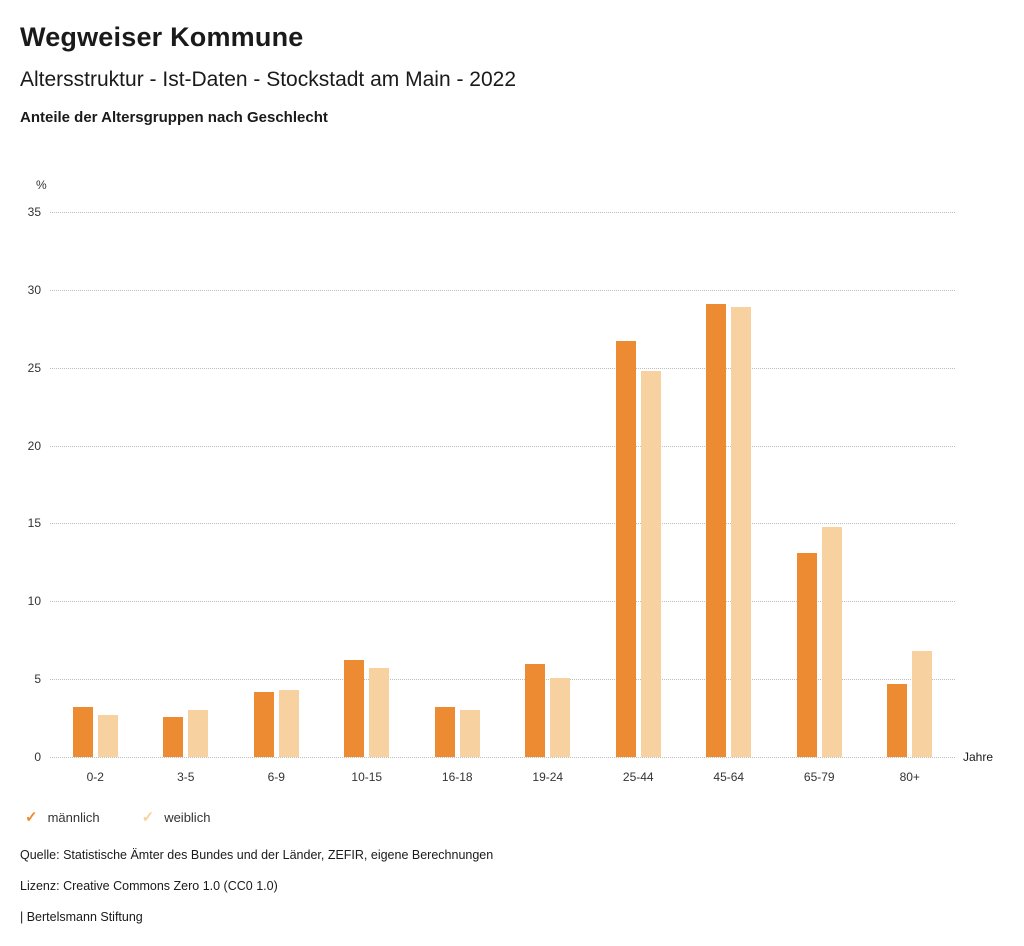  I want to click on x-tick-label-65-79: 65-79, so click(819, 777).